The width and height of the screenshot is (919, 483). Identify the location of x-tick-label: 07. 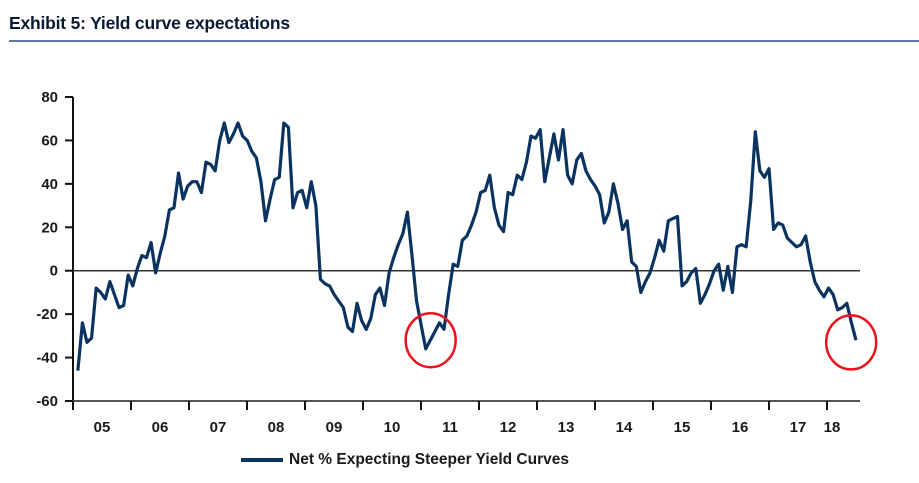
(218, 427).